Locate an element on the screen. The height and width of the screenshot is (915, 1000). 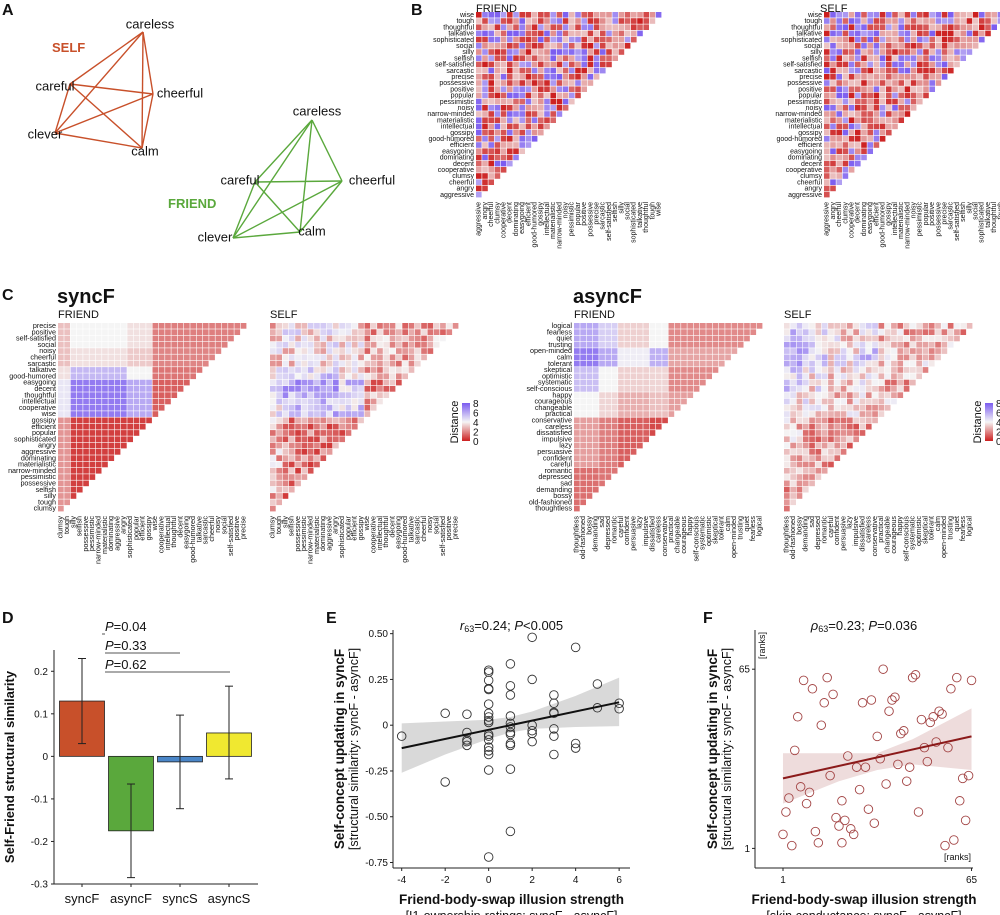
stat-symbol: ρ is located at coordinates (814, 625).